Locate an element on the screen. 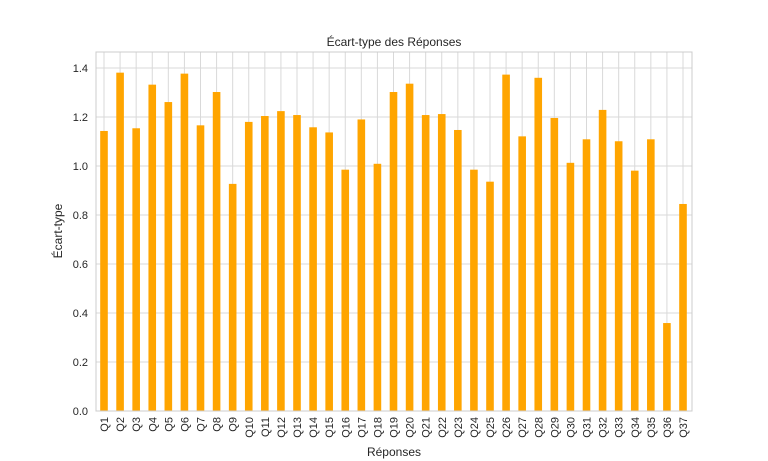  x-tick-label: Q35 is located at coordinates (652, 427).